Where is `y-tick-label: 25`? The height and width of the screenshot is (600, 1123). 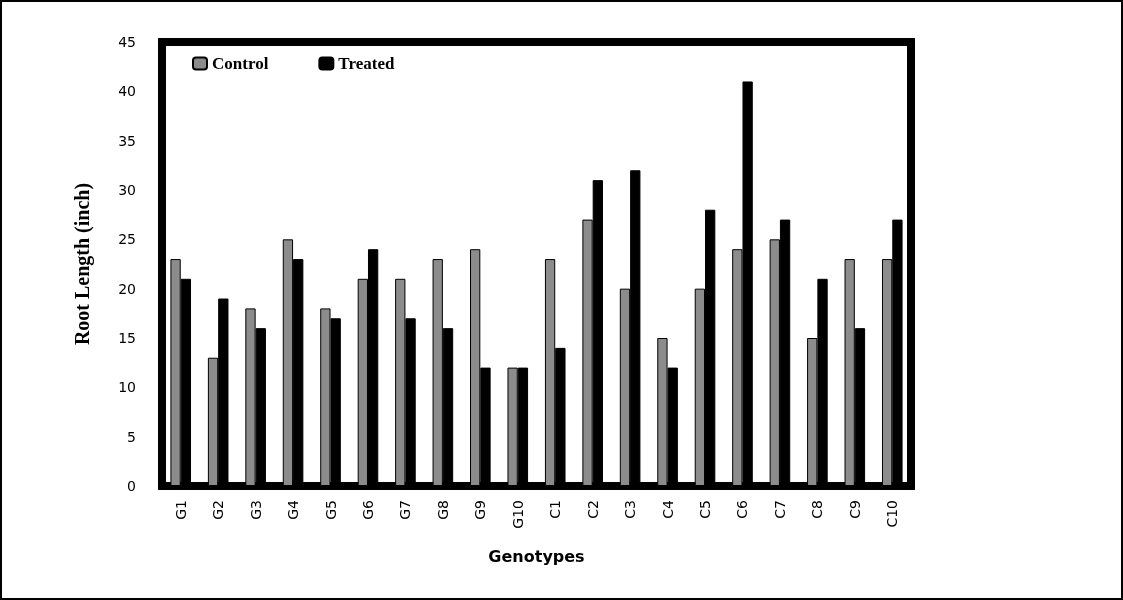 y-tick-label: 25 is located at coordinates (127, 239).